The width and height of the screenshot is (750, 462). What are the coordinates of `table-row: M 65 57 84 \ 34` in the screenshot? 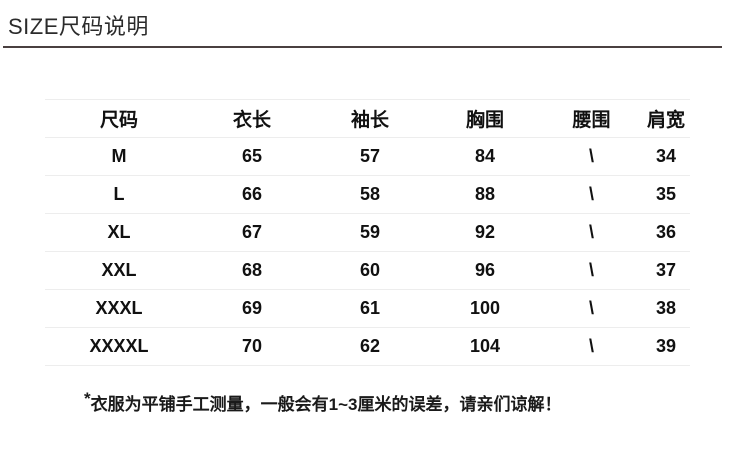 It's located at (367, 156).